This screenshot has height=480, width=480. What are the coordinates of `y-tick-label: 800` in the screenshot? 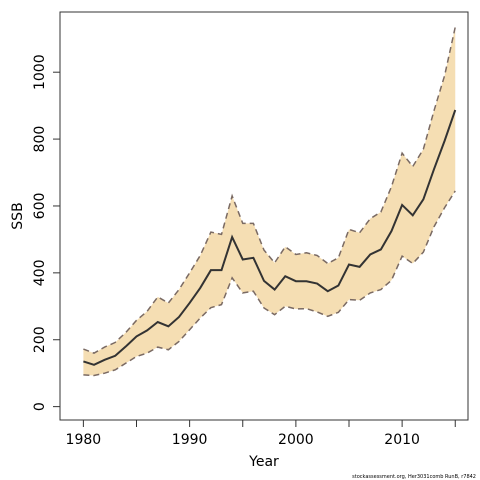 It's located at (40, 139).